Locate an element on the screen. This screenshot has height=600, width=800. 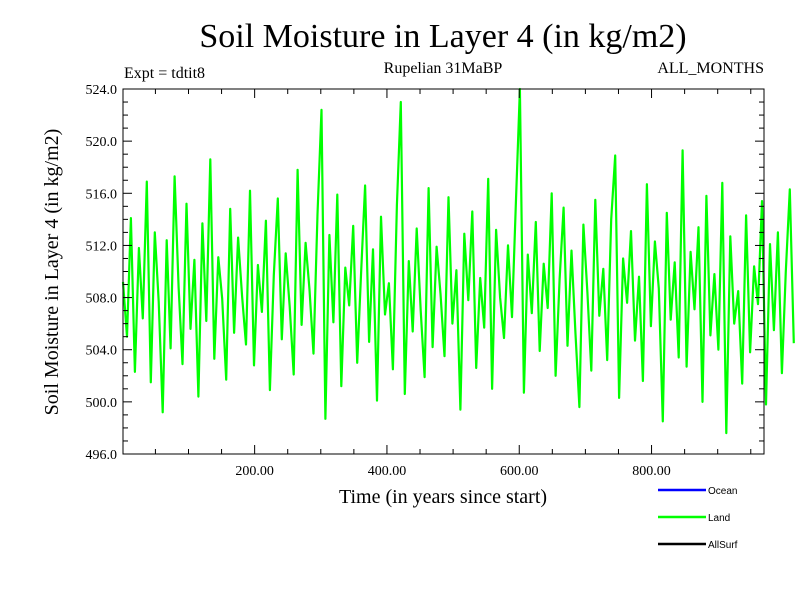
y-tick-label: 512.0 is located at coordinates (102, 246).